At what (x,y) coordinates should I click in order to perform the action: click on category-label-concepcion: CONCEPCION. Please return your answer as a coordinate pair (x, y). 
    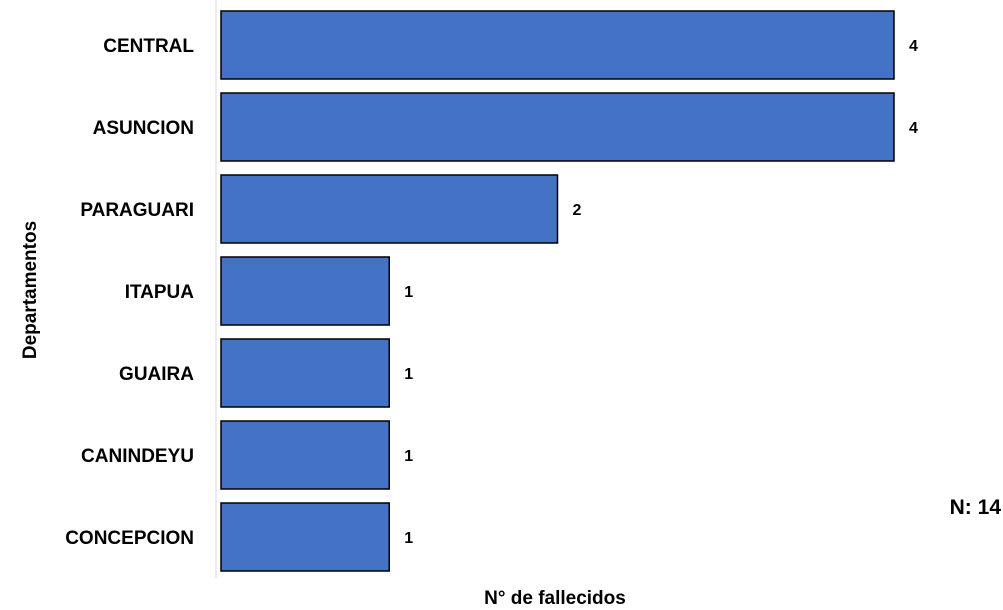
    Looking at the image, I should click on (129, 538).